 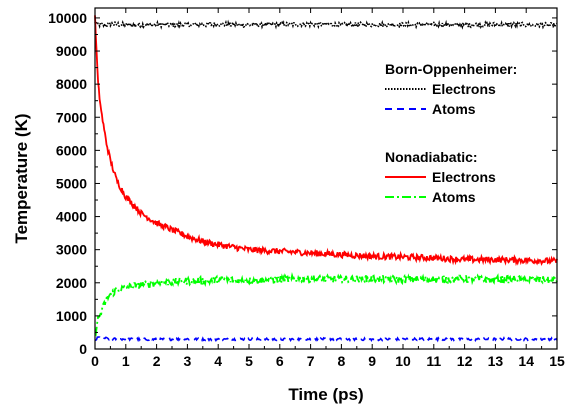 I want to click on x-tick-label: 5, so click(x=249, y=361).